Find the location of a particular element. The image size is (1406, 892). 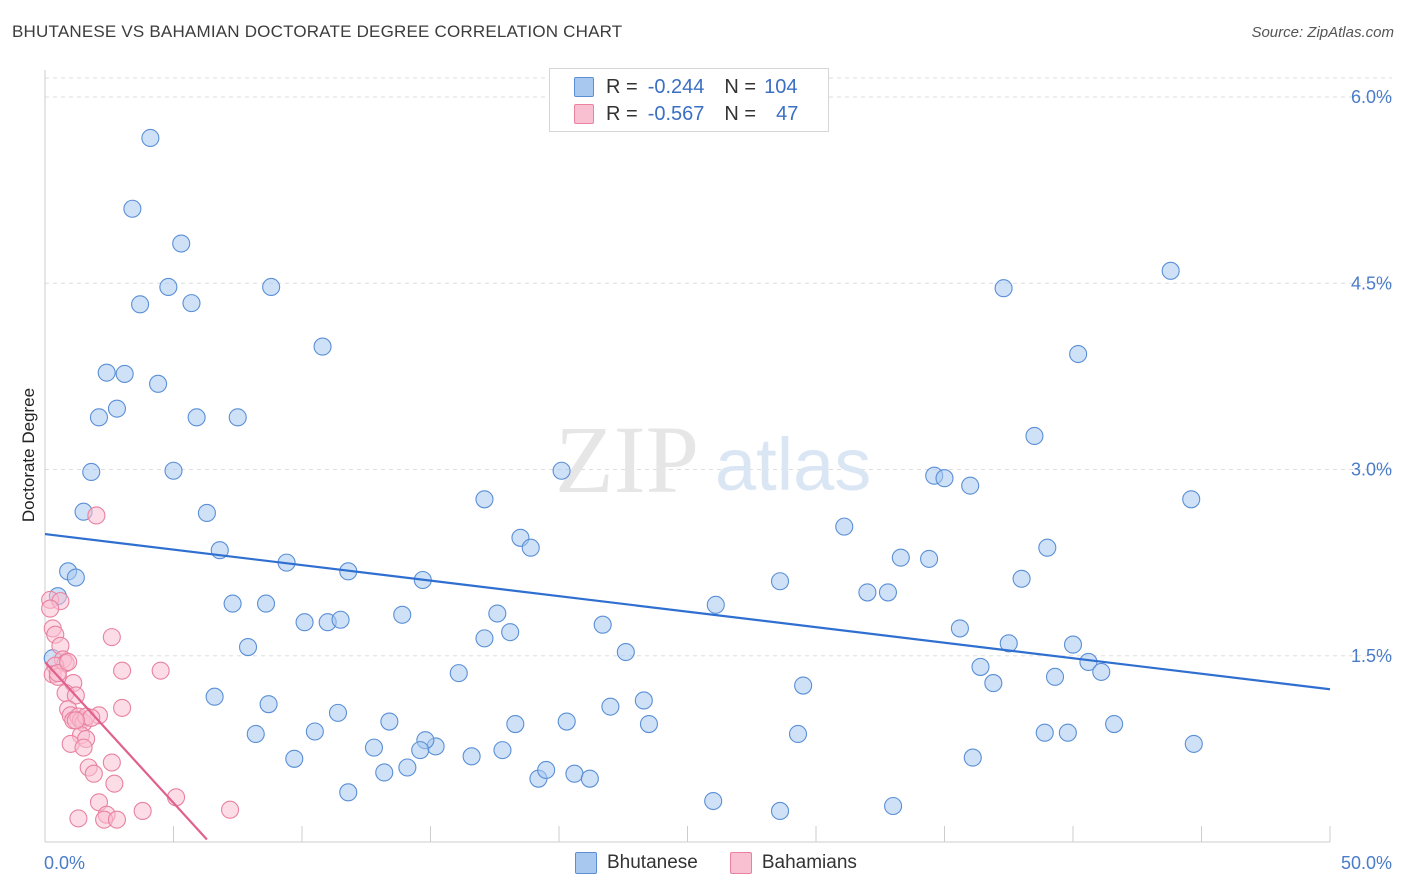

series-legend-bahamians: Bahamians is located at coordinates (793, 863).